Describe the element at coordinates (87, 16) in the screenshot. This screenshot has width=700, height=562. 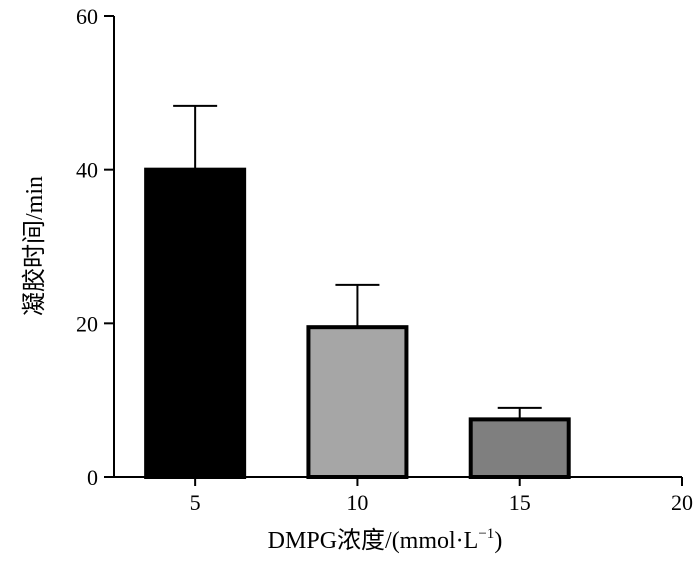
I see `y-tick-label-60: 60` at that location.